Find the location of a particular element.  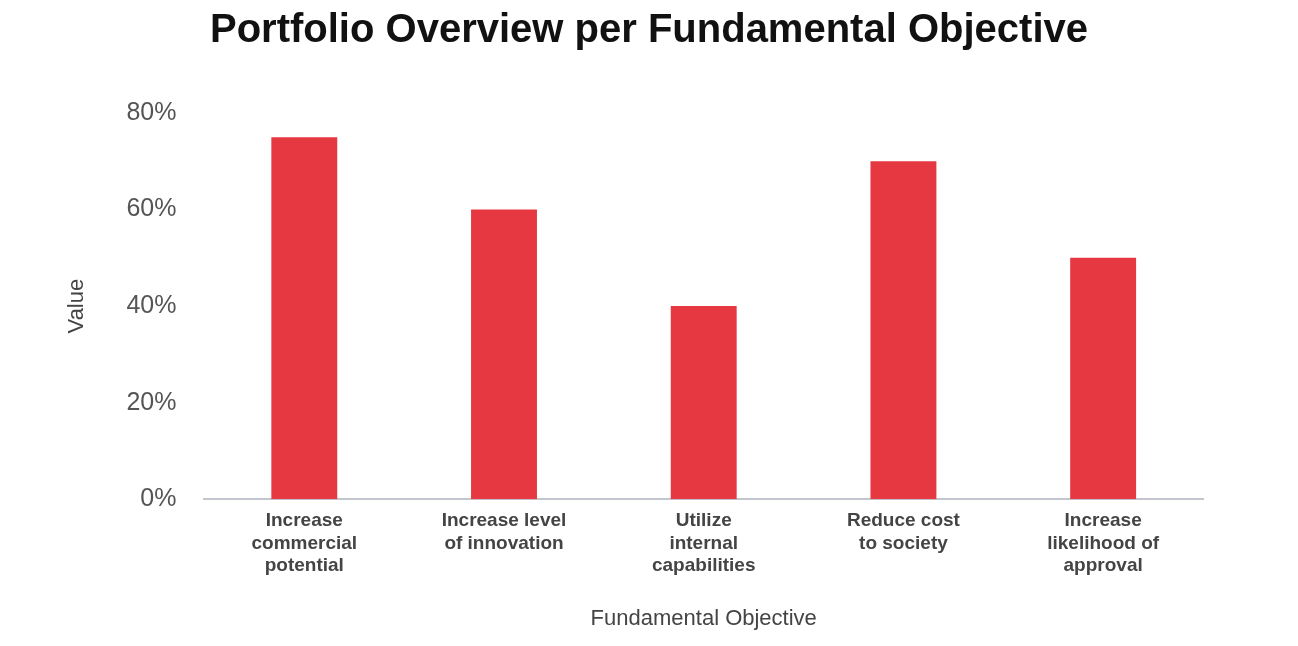

x-tick-label: Increase commercial potential is located at coordinates (304, 542).